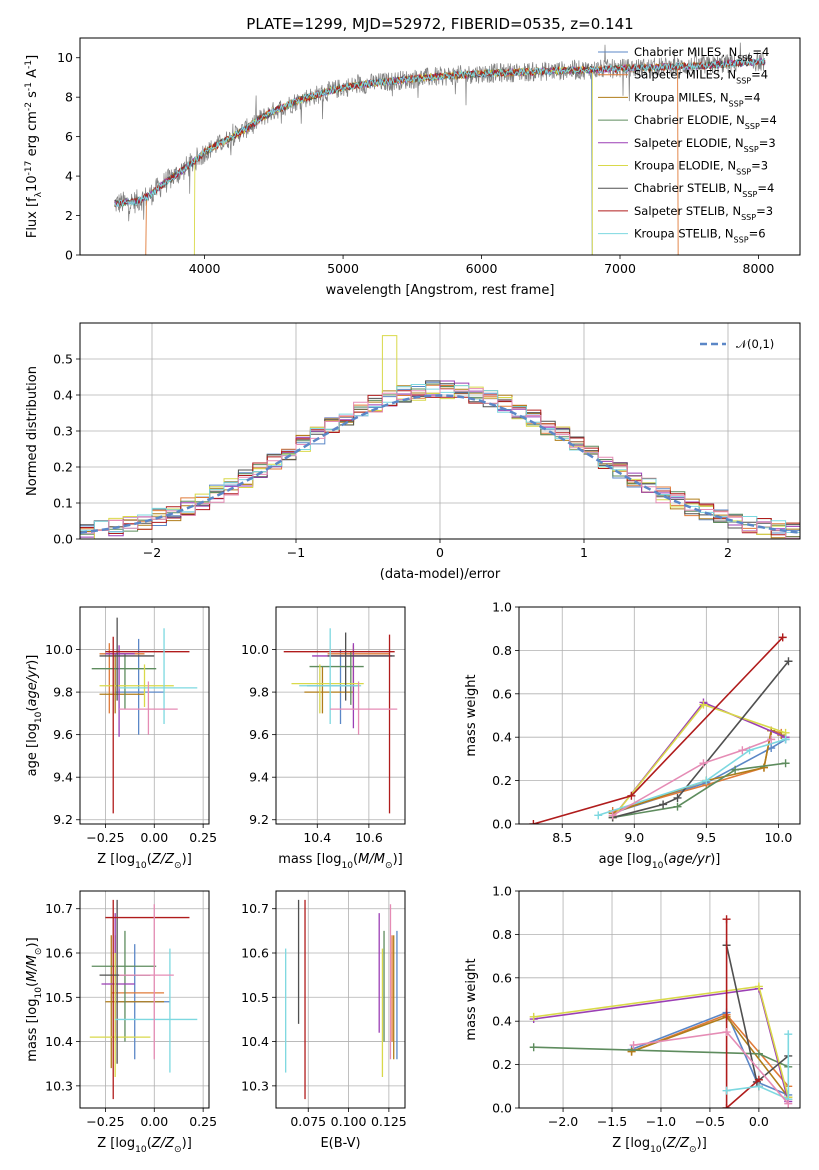 The height and width of the screenshot is (1170, 819). Describe the element at coordinates (317, 837) in the screenshot. I see `x-tick-label: 10.4` at that location.